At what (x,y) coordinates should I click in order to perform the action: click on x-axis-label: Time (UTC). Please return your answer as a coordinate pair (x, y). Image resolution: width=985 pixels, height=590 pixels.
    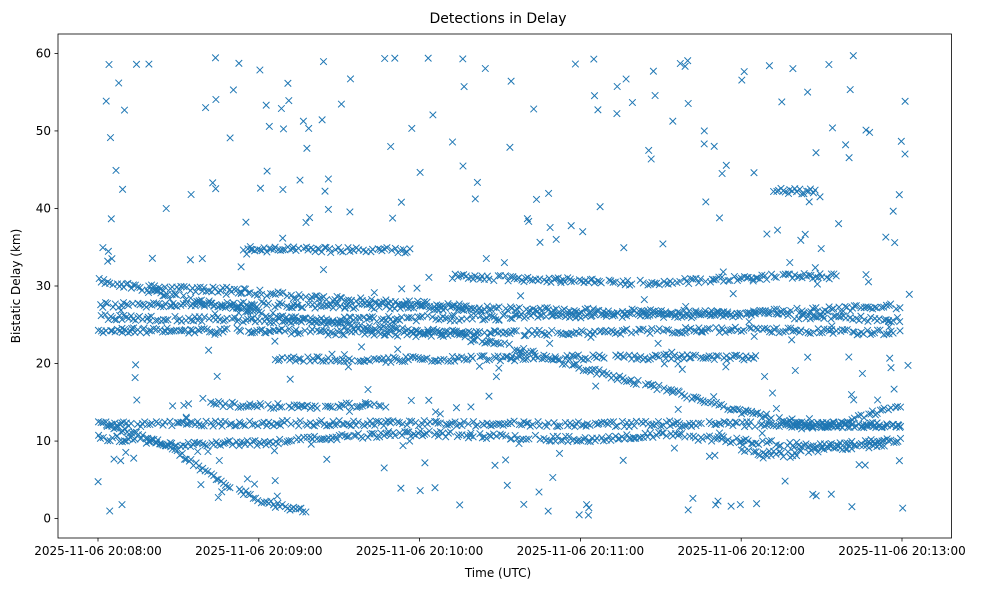
    Looking at the image, I should click on (497, 573).